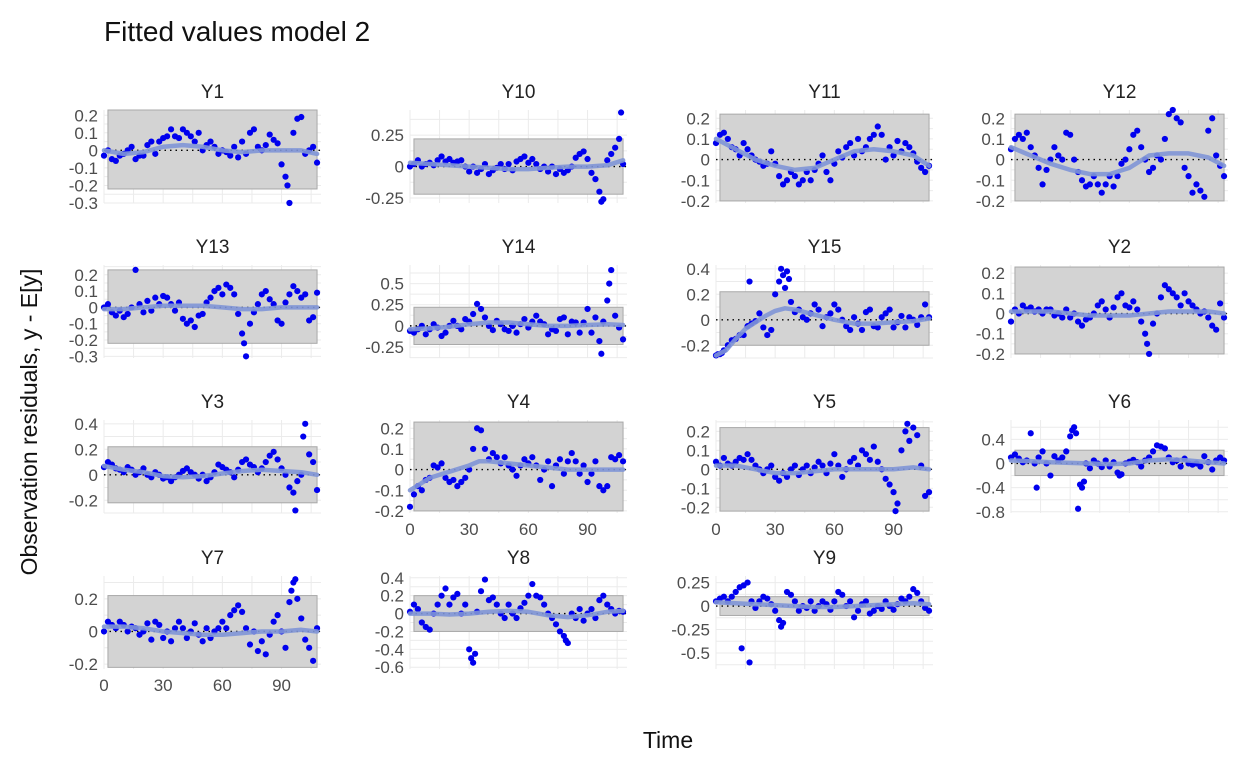 The image size is (1248, 768). I want to click on y-tick-label: 0.1, so click(86, 133).